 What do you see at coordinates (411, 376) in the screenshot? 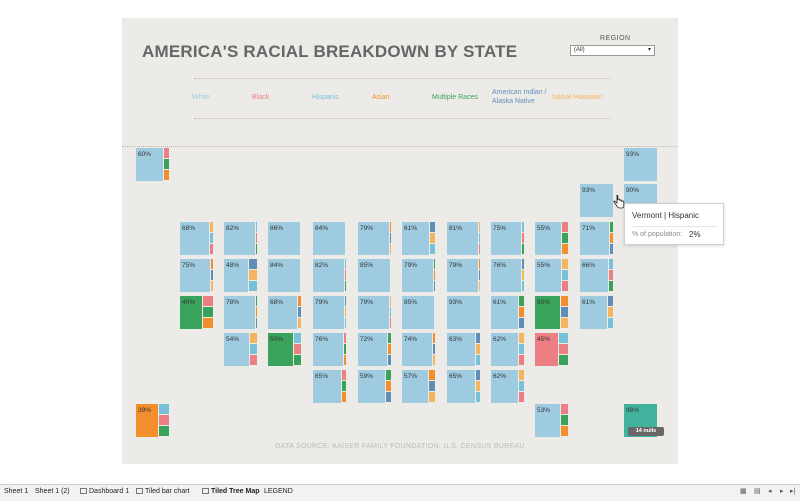
I see `state-tile-percent: 57%` at bounding box center [411, 376].